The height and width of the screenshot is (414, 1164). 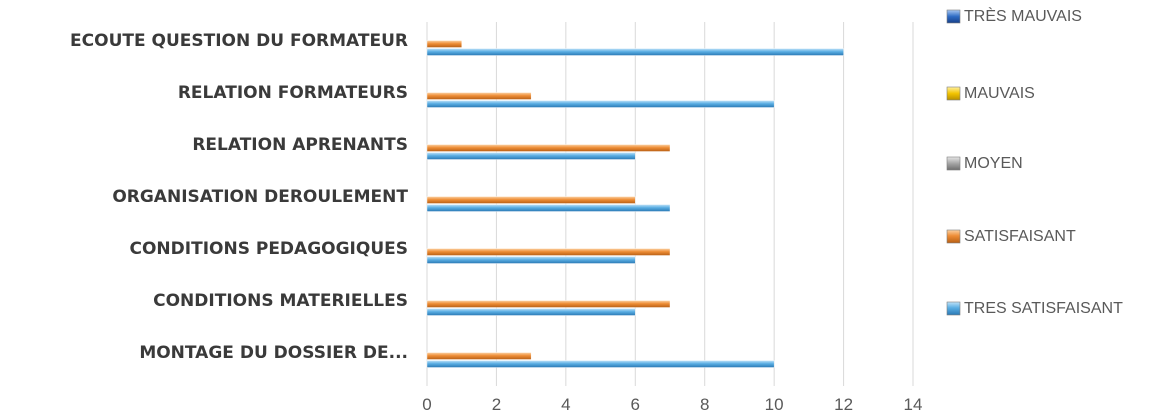 What do you see at coordinates (260, 197) in the screenshot?
I see `category-label: ORGANISATION DEROULEMENT` at bounding box center [260, 197].